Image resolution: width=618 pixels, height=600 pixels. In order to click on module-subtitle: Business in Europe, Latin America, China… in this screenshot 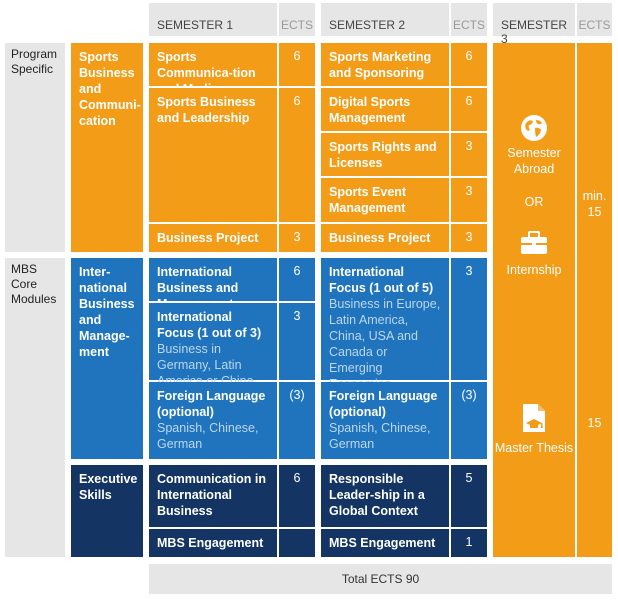, I will do `click(385, 344)`.